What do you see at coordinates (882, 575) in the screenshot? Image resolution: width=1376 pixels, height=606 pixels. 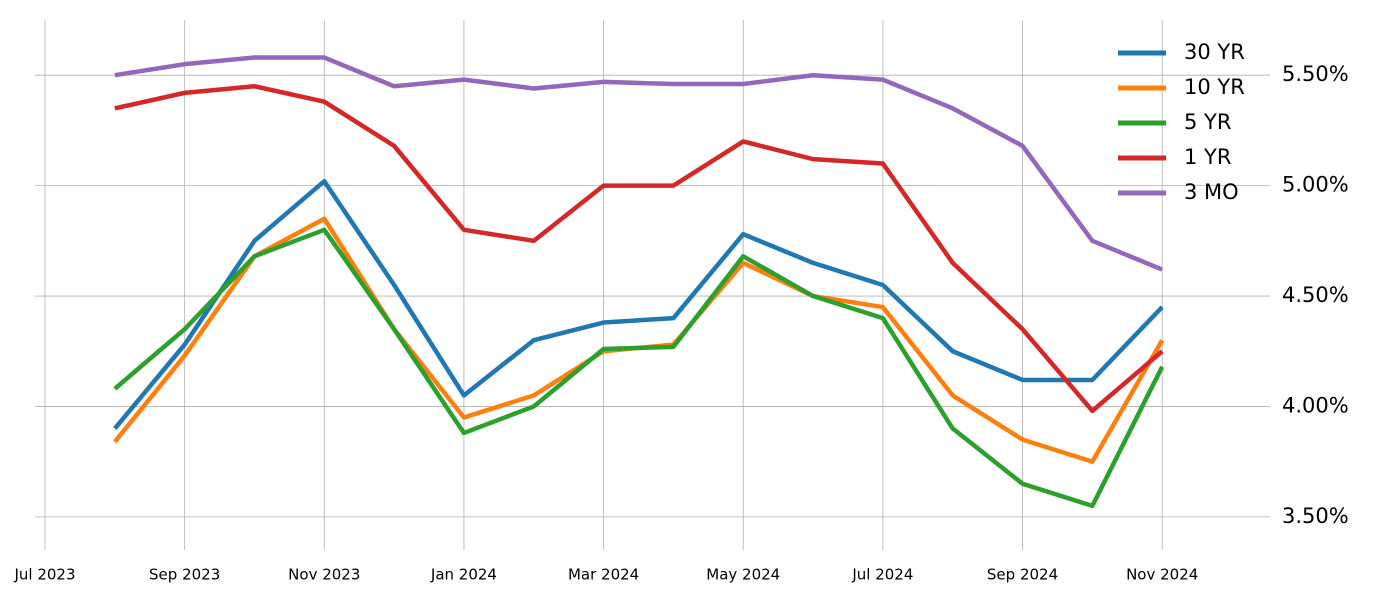 I see `x-tick-label: Jul 2024` at bounding box center [882, 575].